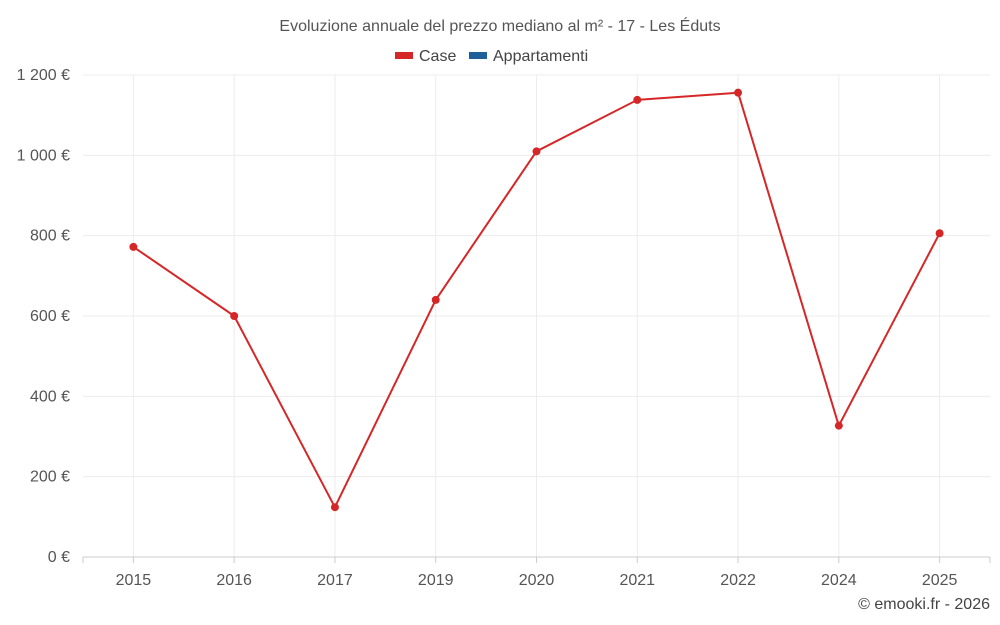  Describe the element at coordinates (637, 99) in the screenshot. I see `data-point-case-2021` at that location.